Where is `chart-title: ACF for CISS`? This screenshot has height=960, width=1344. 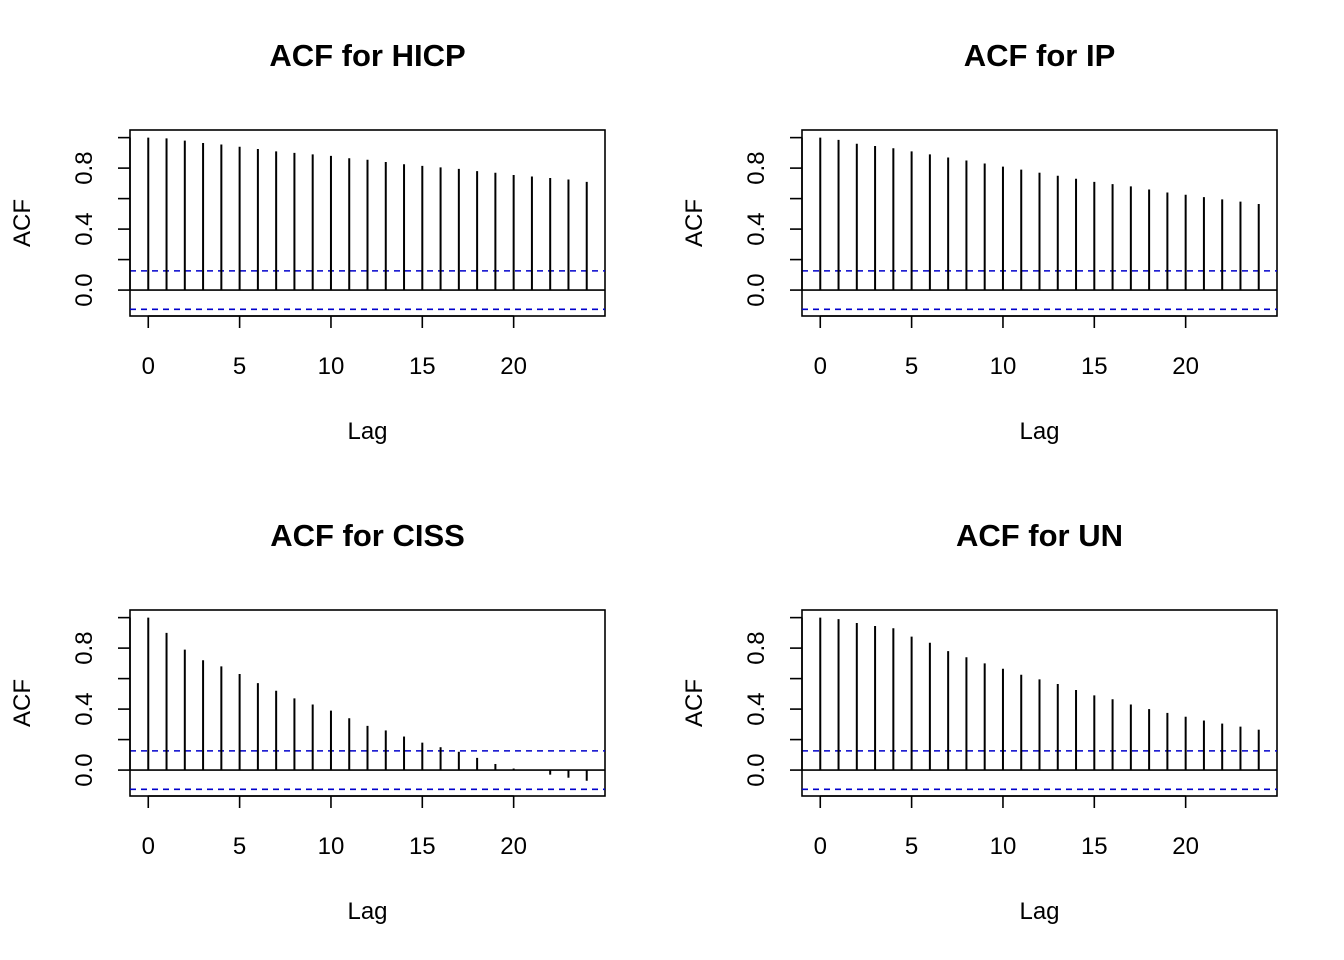
chart-title: ACF for CISS is located at coordinates (367, 535).